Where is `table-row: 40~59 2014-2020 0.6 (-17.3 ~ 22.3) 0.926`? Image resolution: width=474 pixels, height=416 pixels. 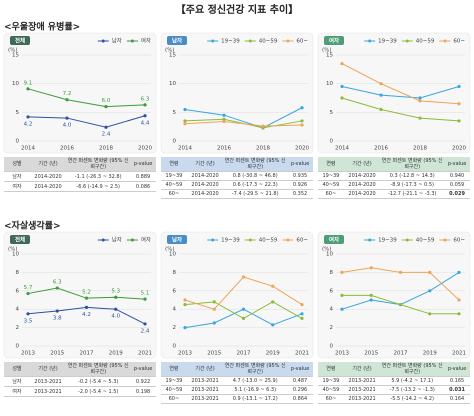
table-row: 40~59 2014-2020 0.6 (-17.3 ~ 22.3) 0.926 is located at coordinates (237, 185).